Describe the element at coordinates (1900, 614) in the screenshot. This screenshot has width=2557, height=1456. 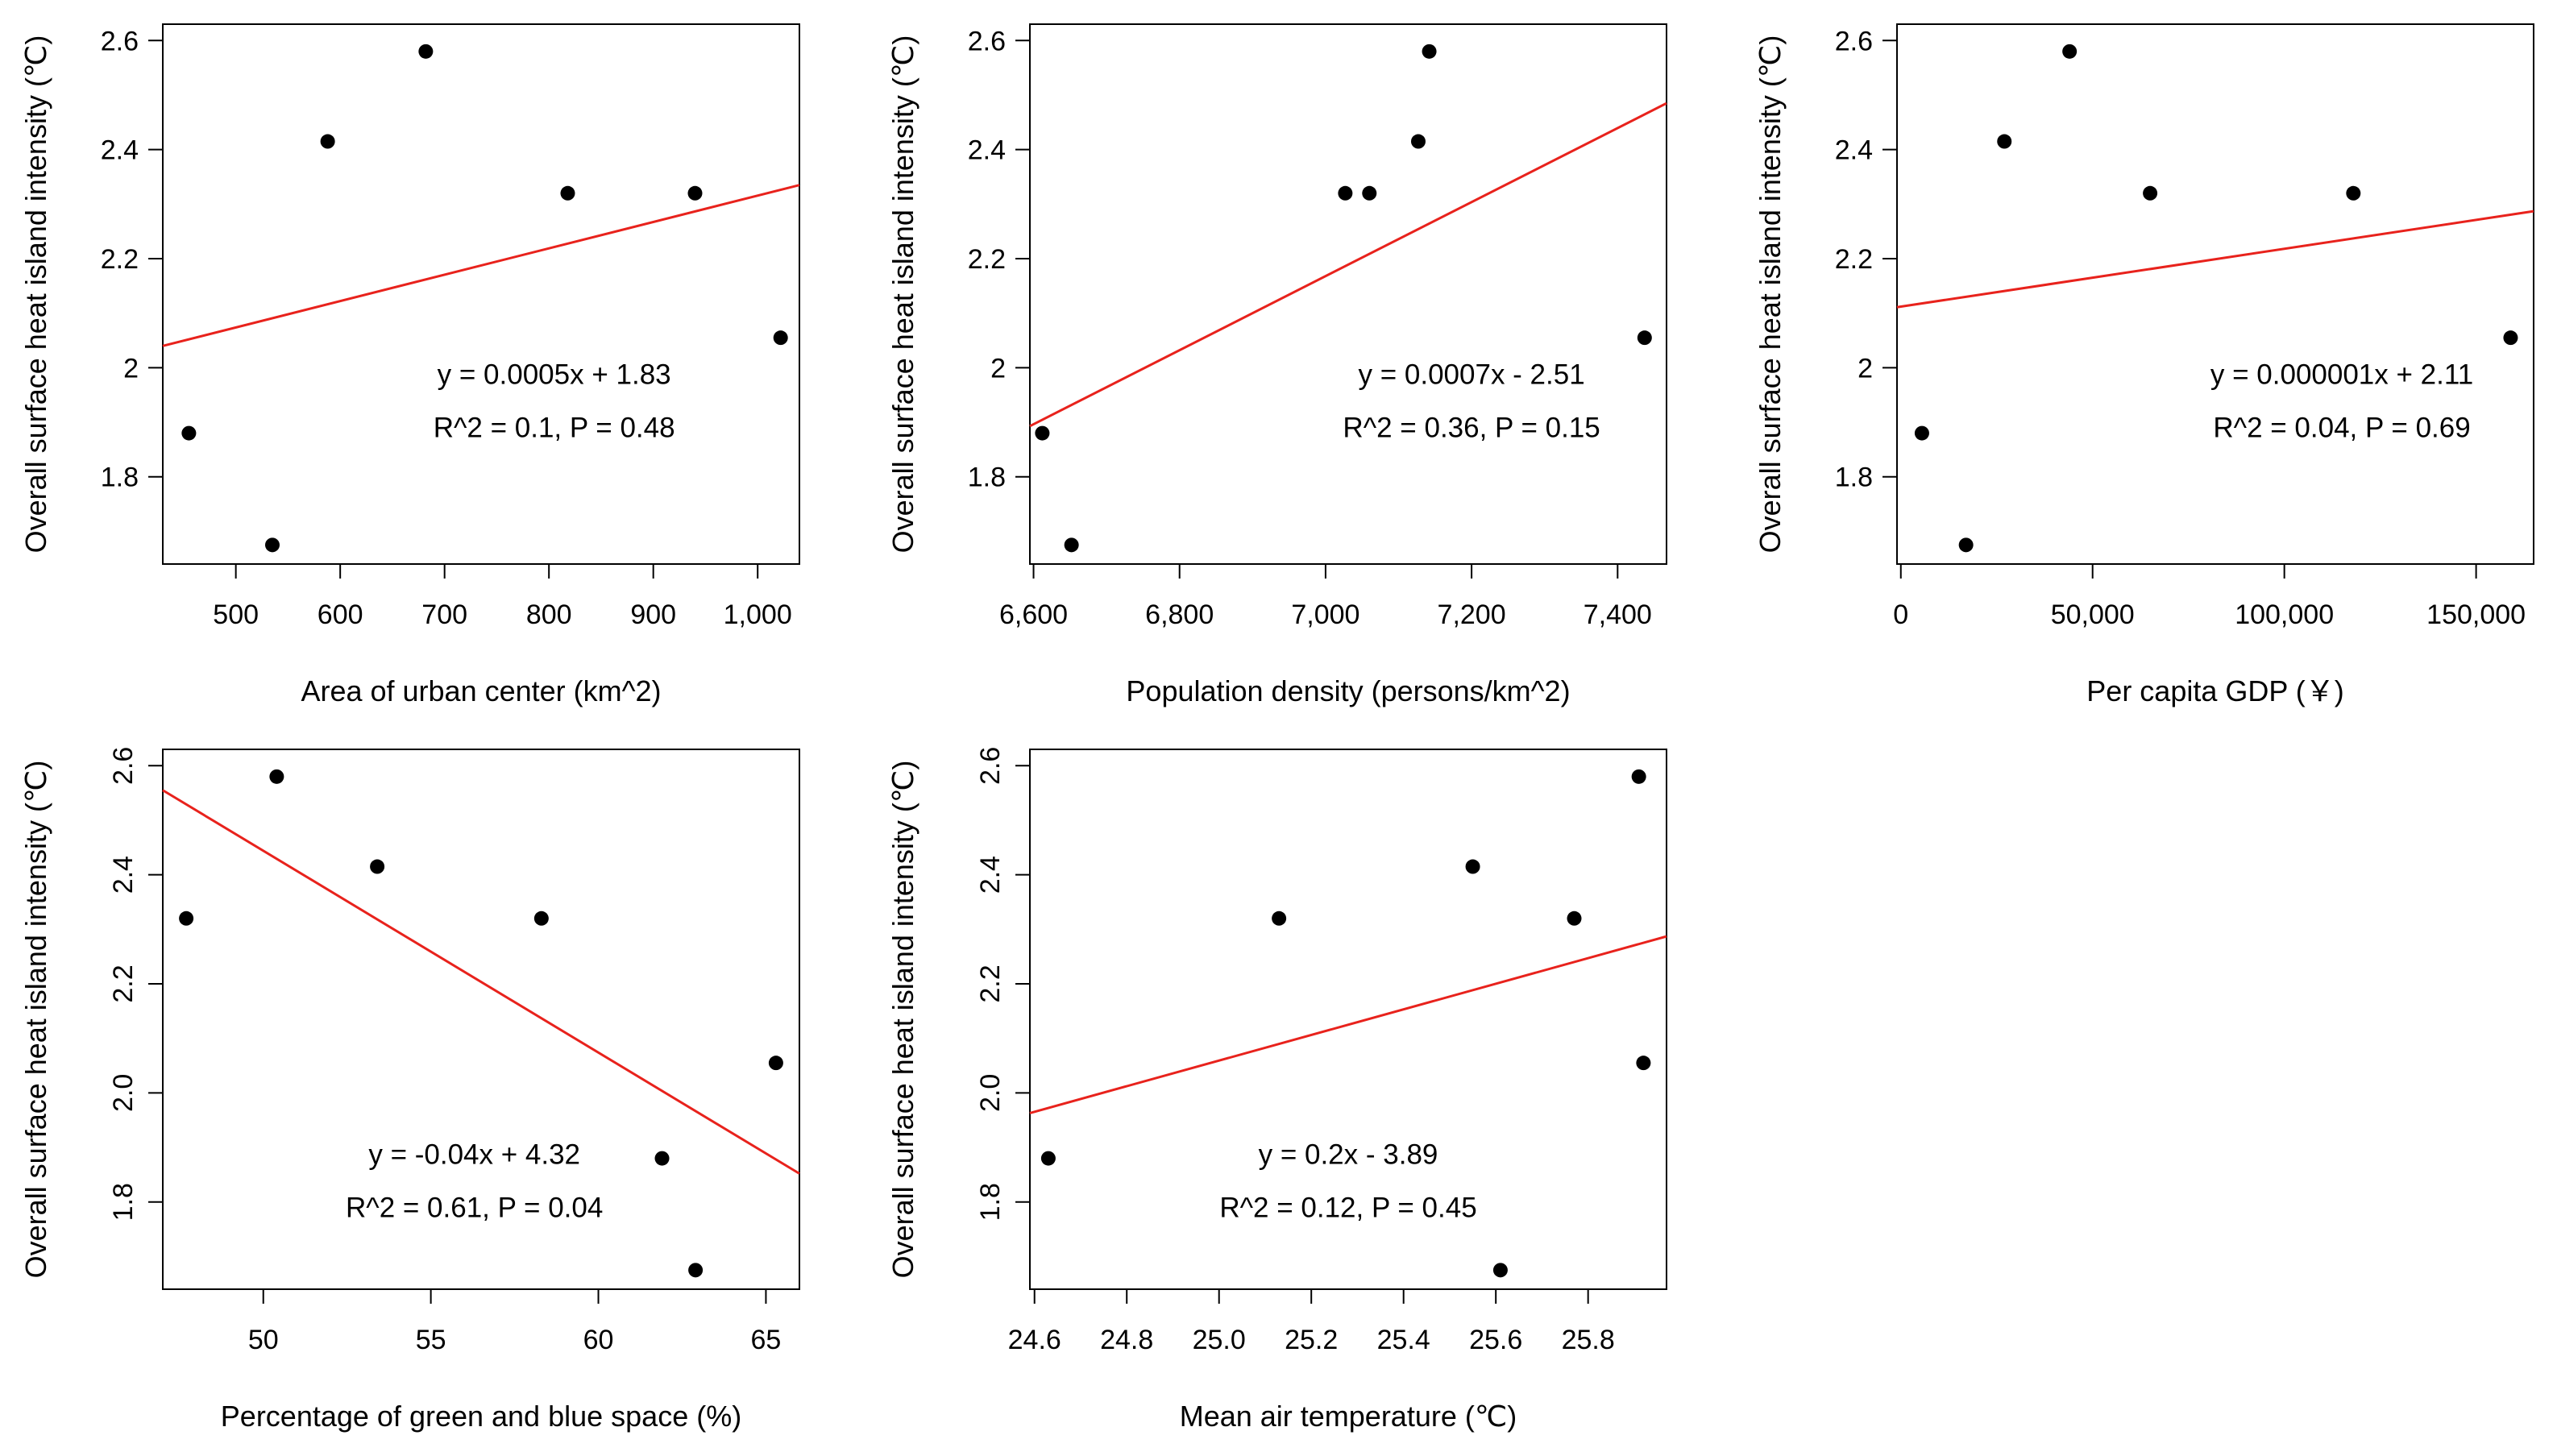
I see `x-tick-label: 0` at that location.